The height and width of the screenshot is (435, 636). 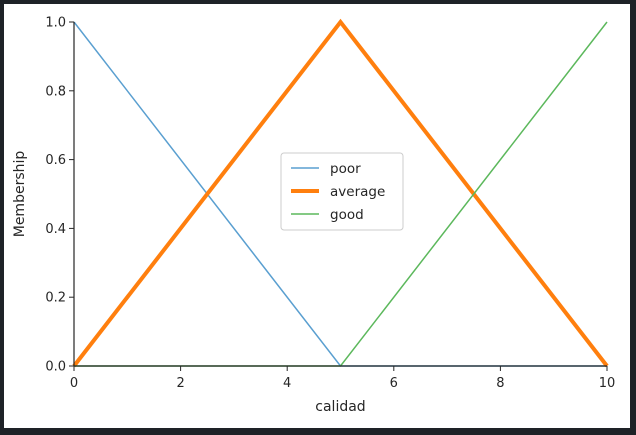 What do you see at coordinates (55, 91) in the screenshot?
I see `y-tick-label: 0.8` at bounding box center [55, 91].